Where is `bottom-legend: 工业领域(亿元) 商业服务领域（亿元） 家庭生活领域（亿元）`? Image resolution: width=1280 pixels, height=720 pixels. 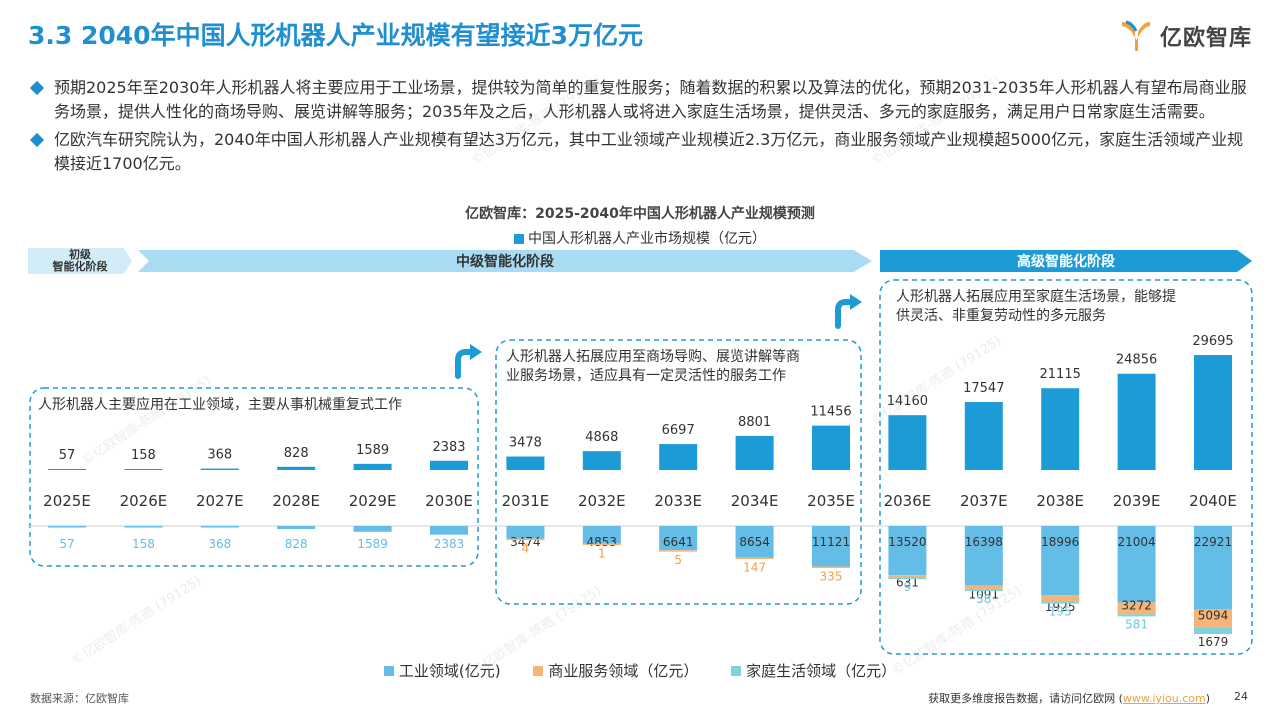
bottom-legend: 工业领域(亿元) 商业服务领域（亿元） 家庭生活领域（亿元） is located at coordinates (640, 670).